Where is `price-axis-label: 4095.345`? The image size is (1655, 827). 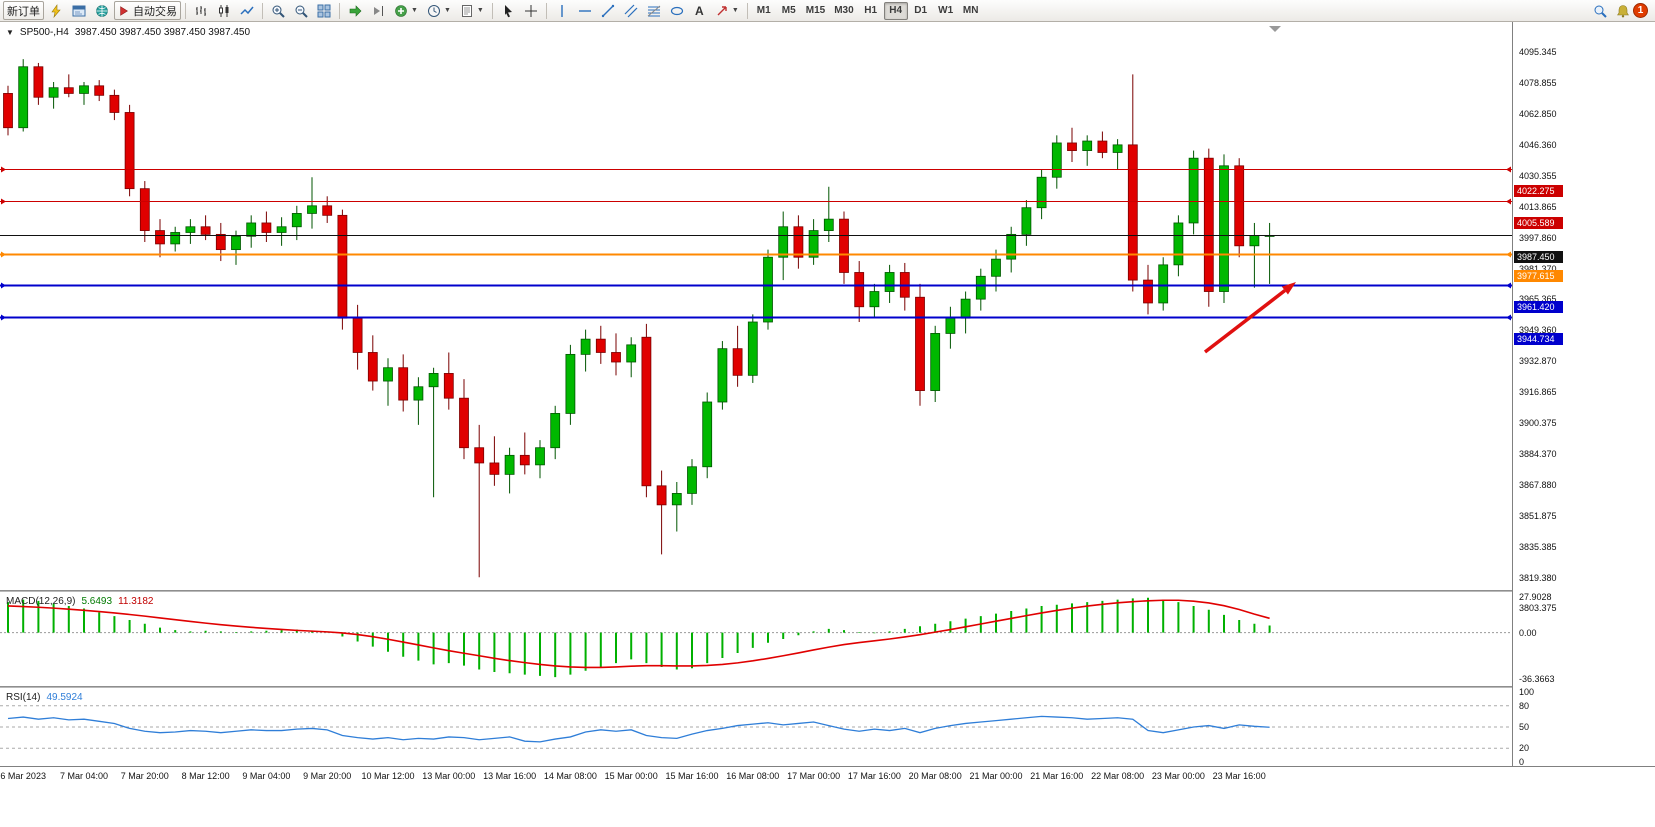 price-axis-label: 4095.345 is located at coordinates (1538, 51).